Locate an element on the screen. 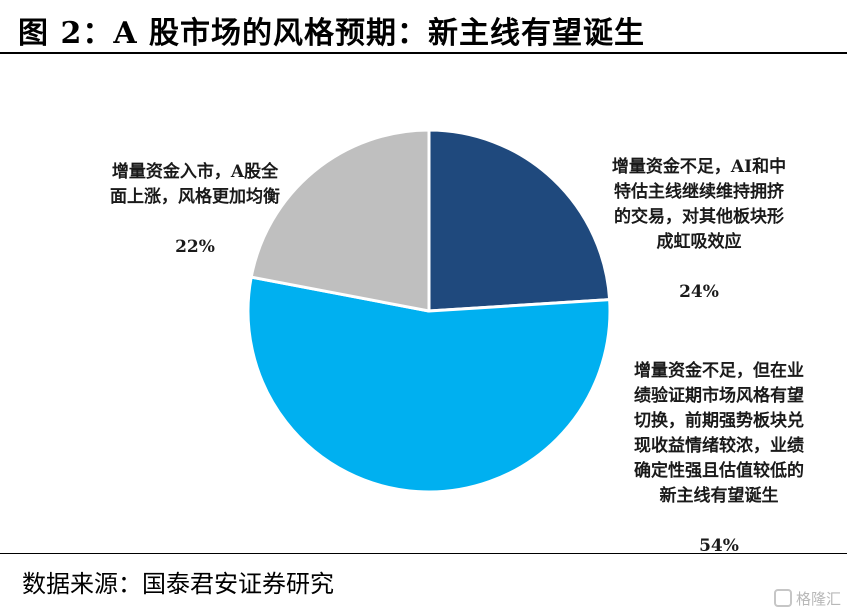  watermark-text: 格隆汇 is located at coordinates (818, 599).